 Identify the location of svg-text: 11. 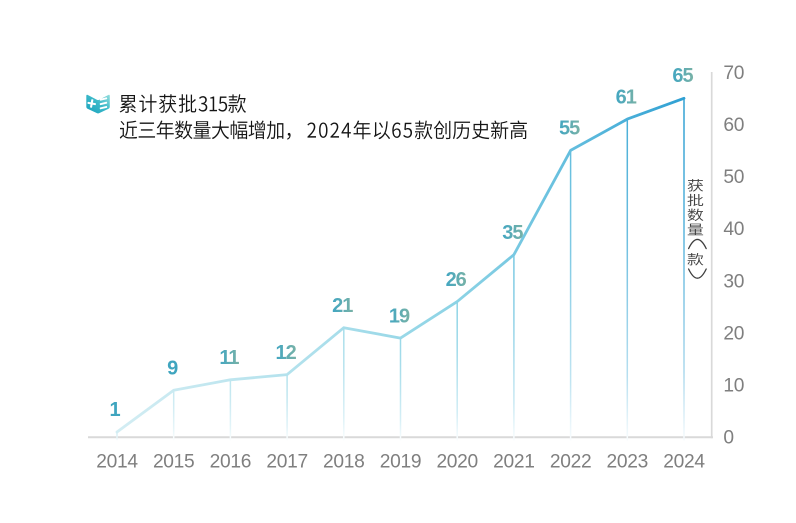
(229, 358).